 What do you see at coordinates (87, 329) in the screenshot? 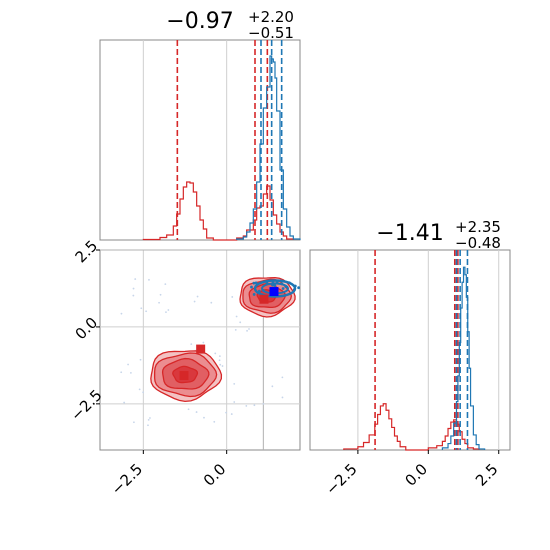
I see `y-tick-label: 0.0` at bounding box center [87, 329].